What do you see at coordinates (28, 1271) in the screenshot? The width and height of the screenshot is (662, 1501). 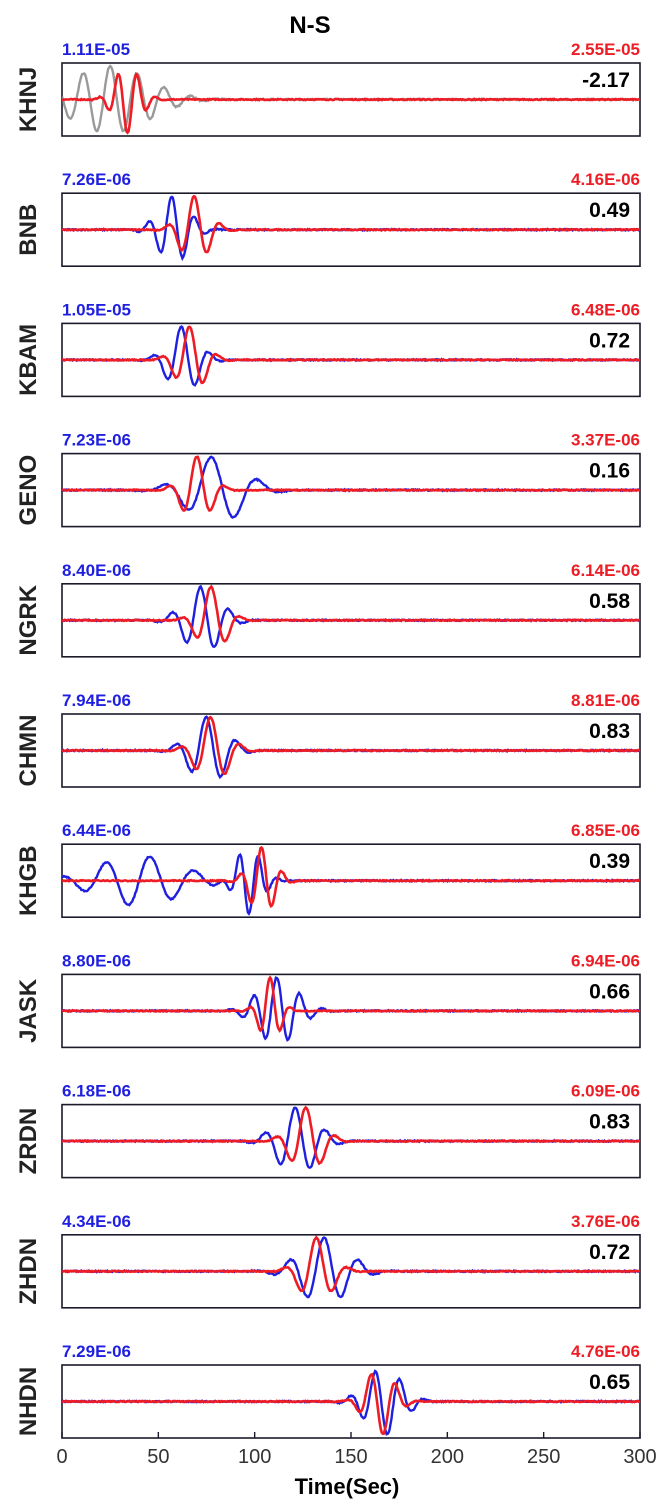 I see `station-label: ZHDN` at bounding box center [28, 1271].